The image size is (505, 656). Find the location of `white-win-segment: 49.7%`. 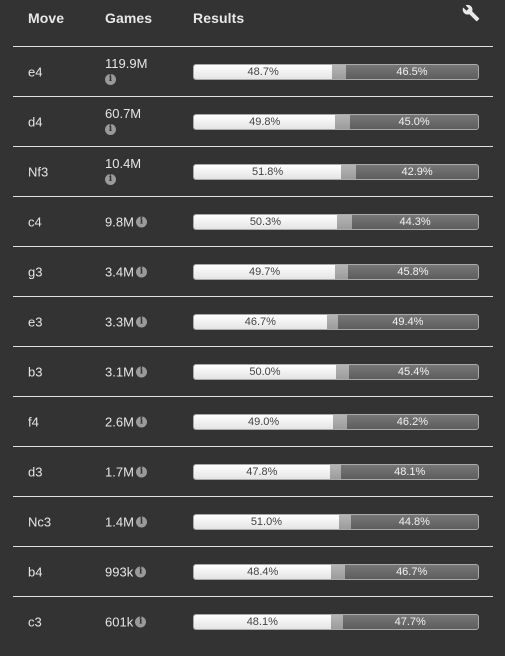

white-win-segment: 49.7% is located at coordinates (265, 271).